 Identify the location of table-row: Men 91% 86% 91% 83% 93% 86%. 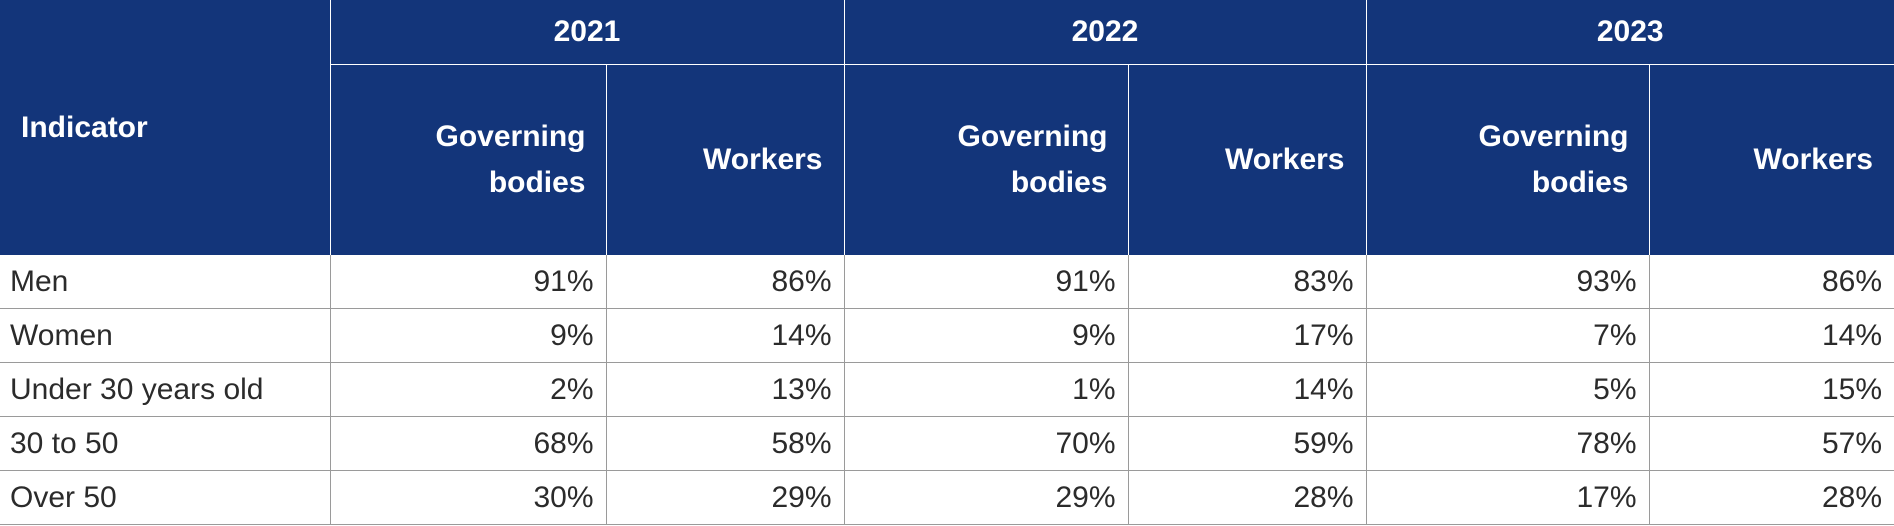
(947, 282).